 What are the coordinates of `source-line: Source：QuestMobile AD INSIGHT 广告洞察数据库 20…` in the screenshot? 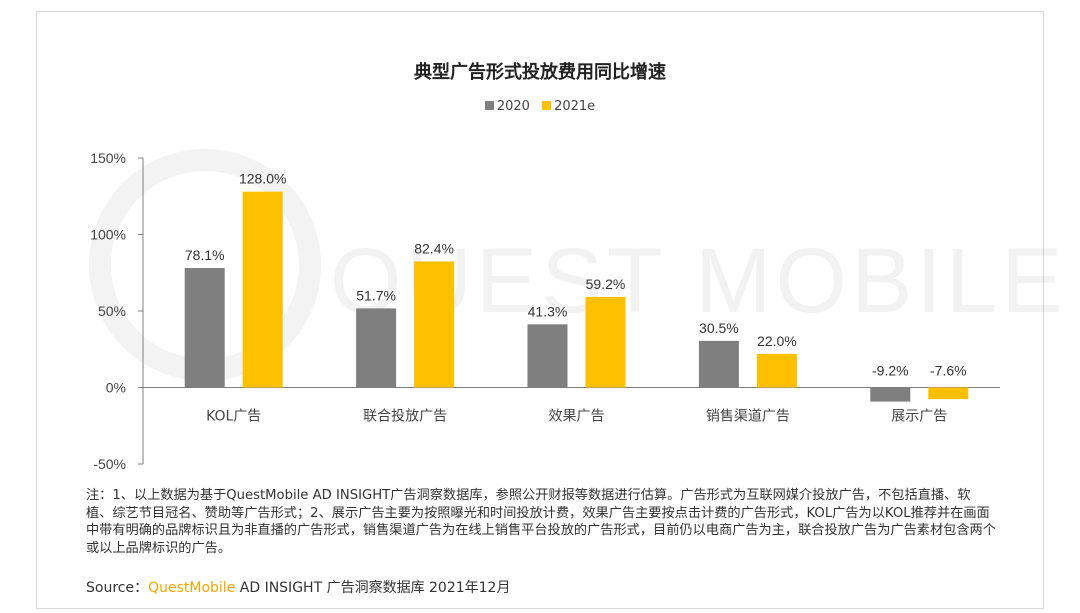 It's located at (298, 587).